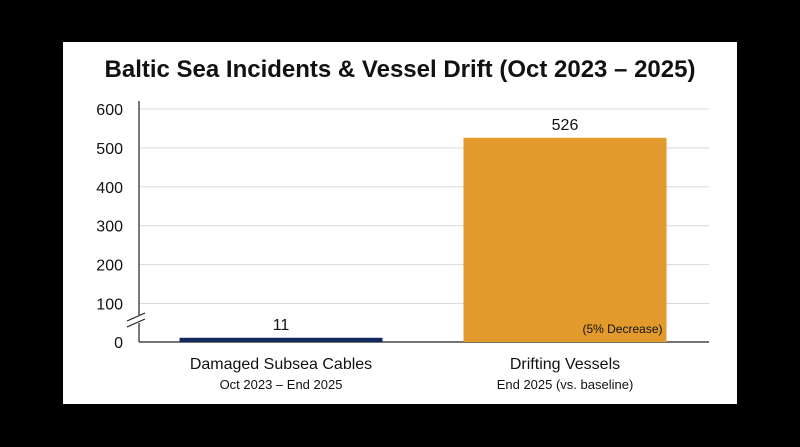 Image resolution: width=800 pixels, height=447 pixels. What do you see at coordinates (281, 364) in the screenshot?
I see `category-label: Damaged Subsea Cables` at bounding box center [281, 364].